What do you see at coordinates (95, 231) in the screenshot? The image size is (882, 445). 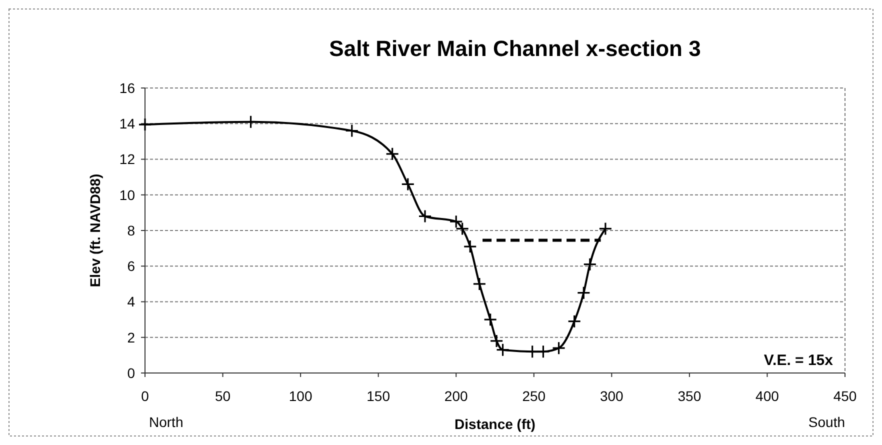 I see `y-axis-title: Elev (ft. NAVD88)` at bounding box center [95, 231].